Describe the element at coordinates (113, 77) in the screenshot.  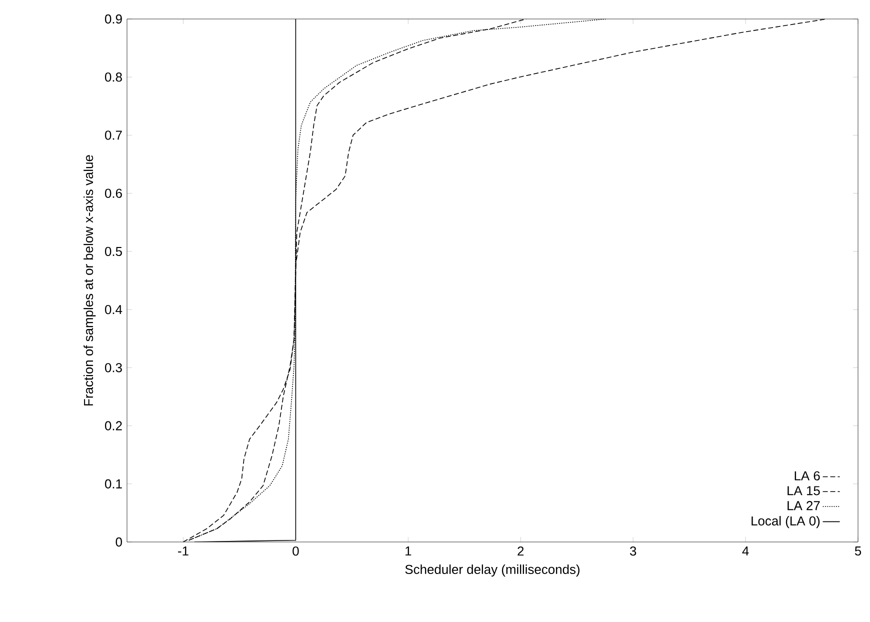
I see `y-tick-label: 0.8` at that location.